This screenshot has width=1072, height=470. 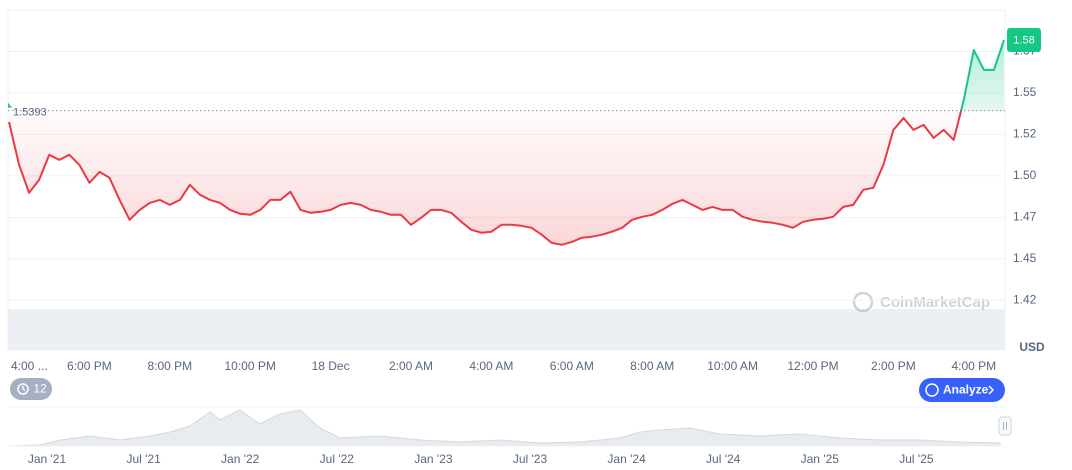 I want to click on navigator-label: Jul '25, so click(x=916, y=459).